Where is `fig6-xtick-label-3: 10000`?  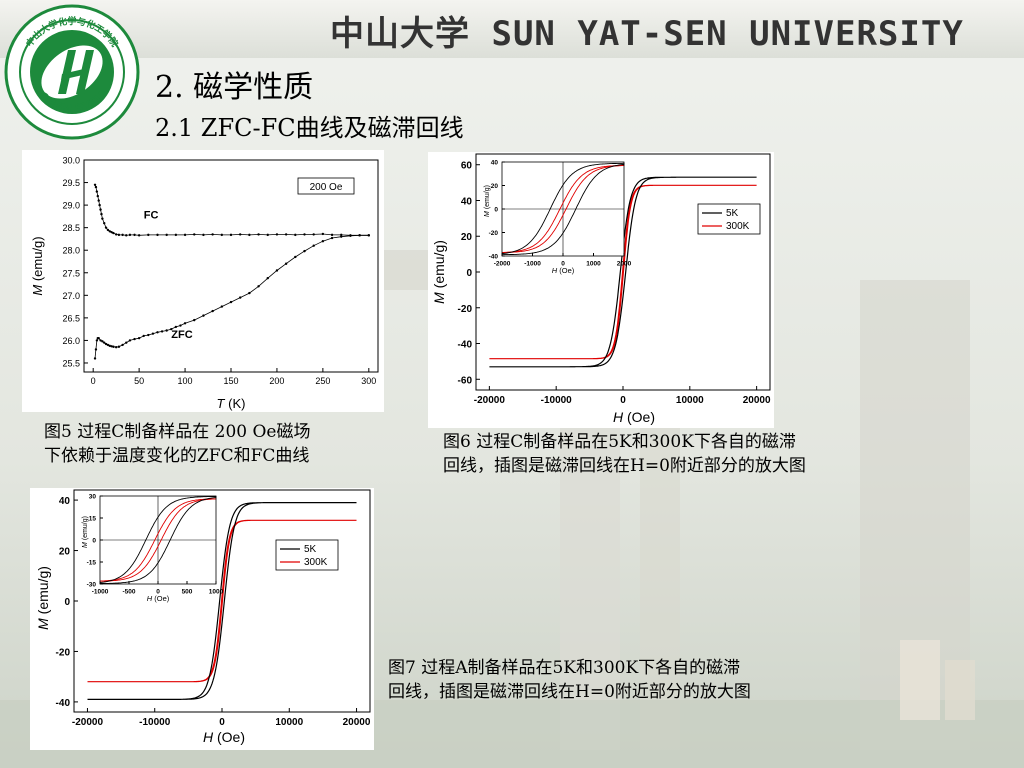
fig6-xtick-label-3: 10000 is located at coordinates (690, 400).